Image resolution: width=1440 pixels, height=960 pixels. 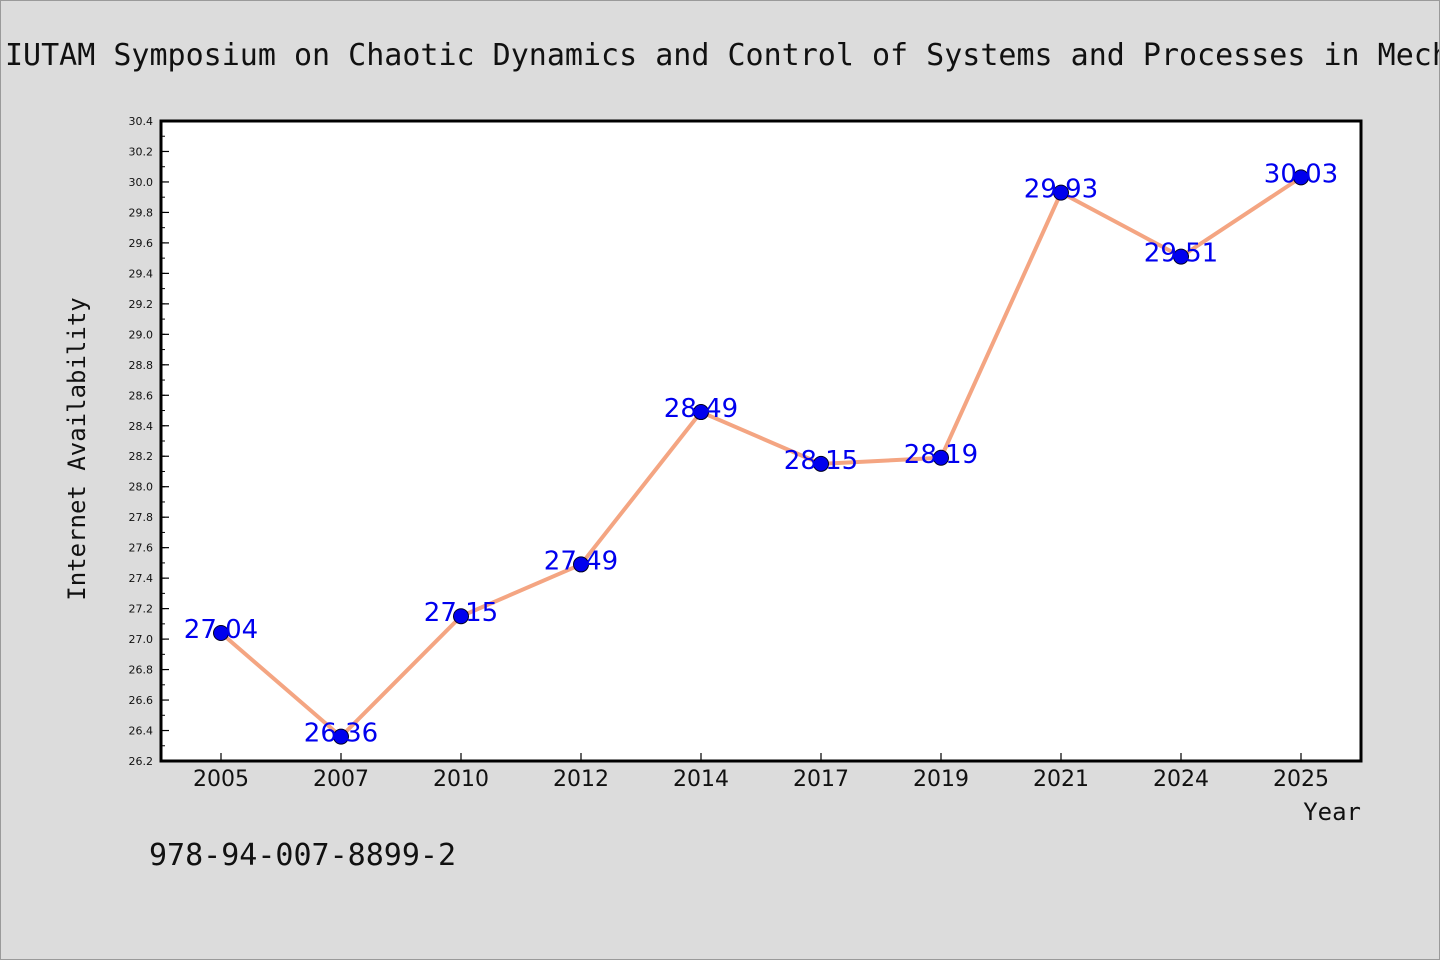 I want to click on y-tick-label: 26.8, so click(x=141, y=670).